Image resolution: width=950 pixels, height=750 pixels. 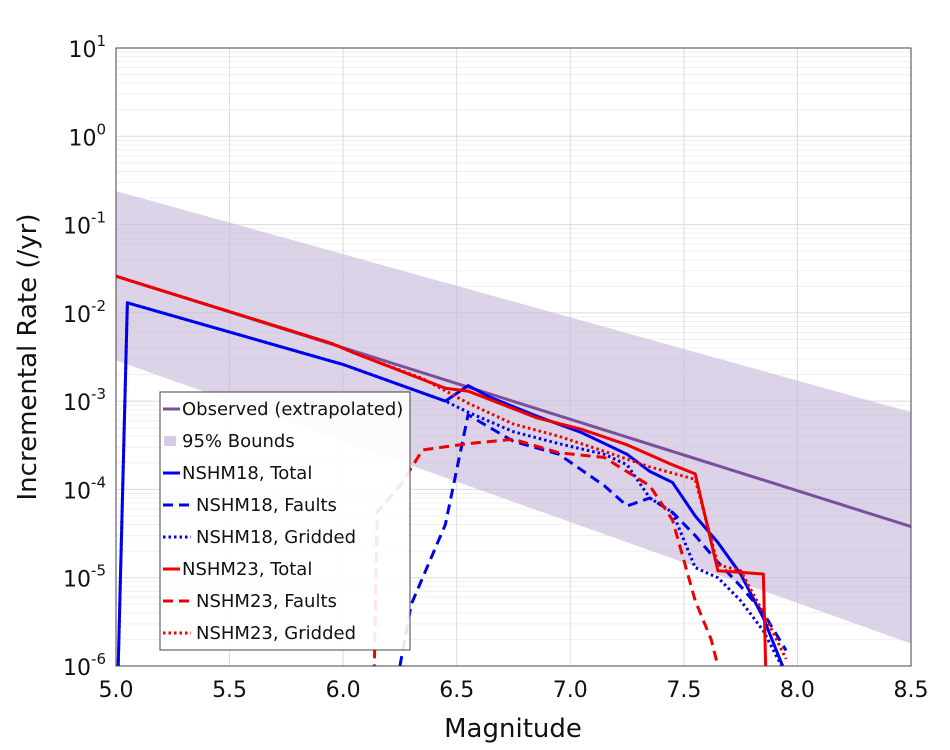 What do you see at coordinates (514, 690) in the screenshot?
I see `x-axis: 5.0 5.5 6.0 6.5 7.0 7.5 8.0 8.5` at bounding box center [514, 690].